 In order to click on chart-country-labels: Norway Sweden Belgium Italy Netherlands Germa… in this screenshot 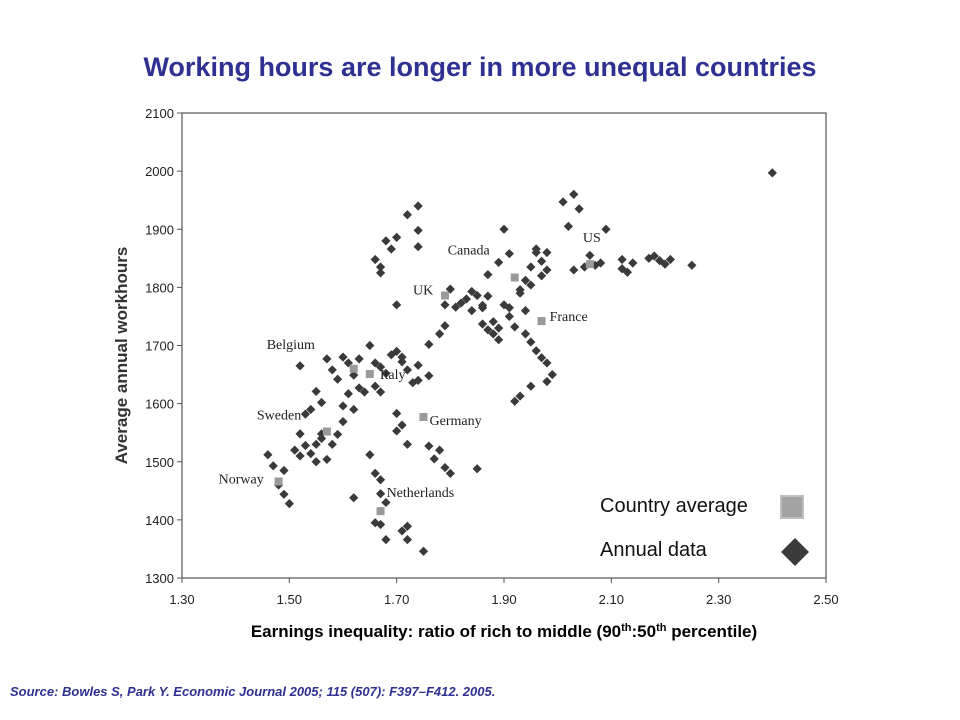, I will do `click(410, 366)`.